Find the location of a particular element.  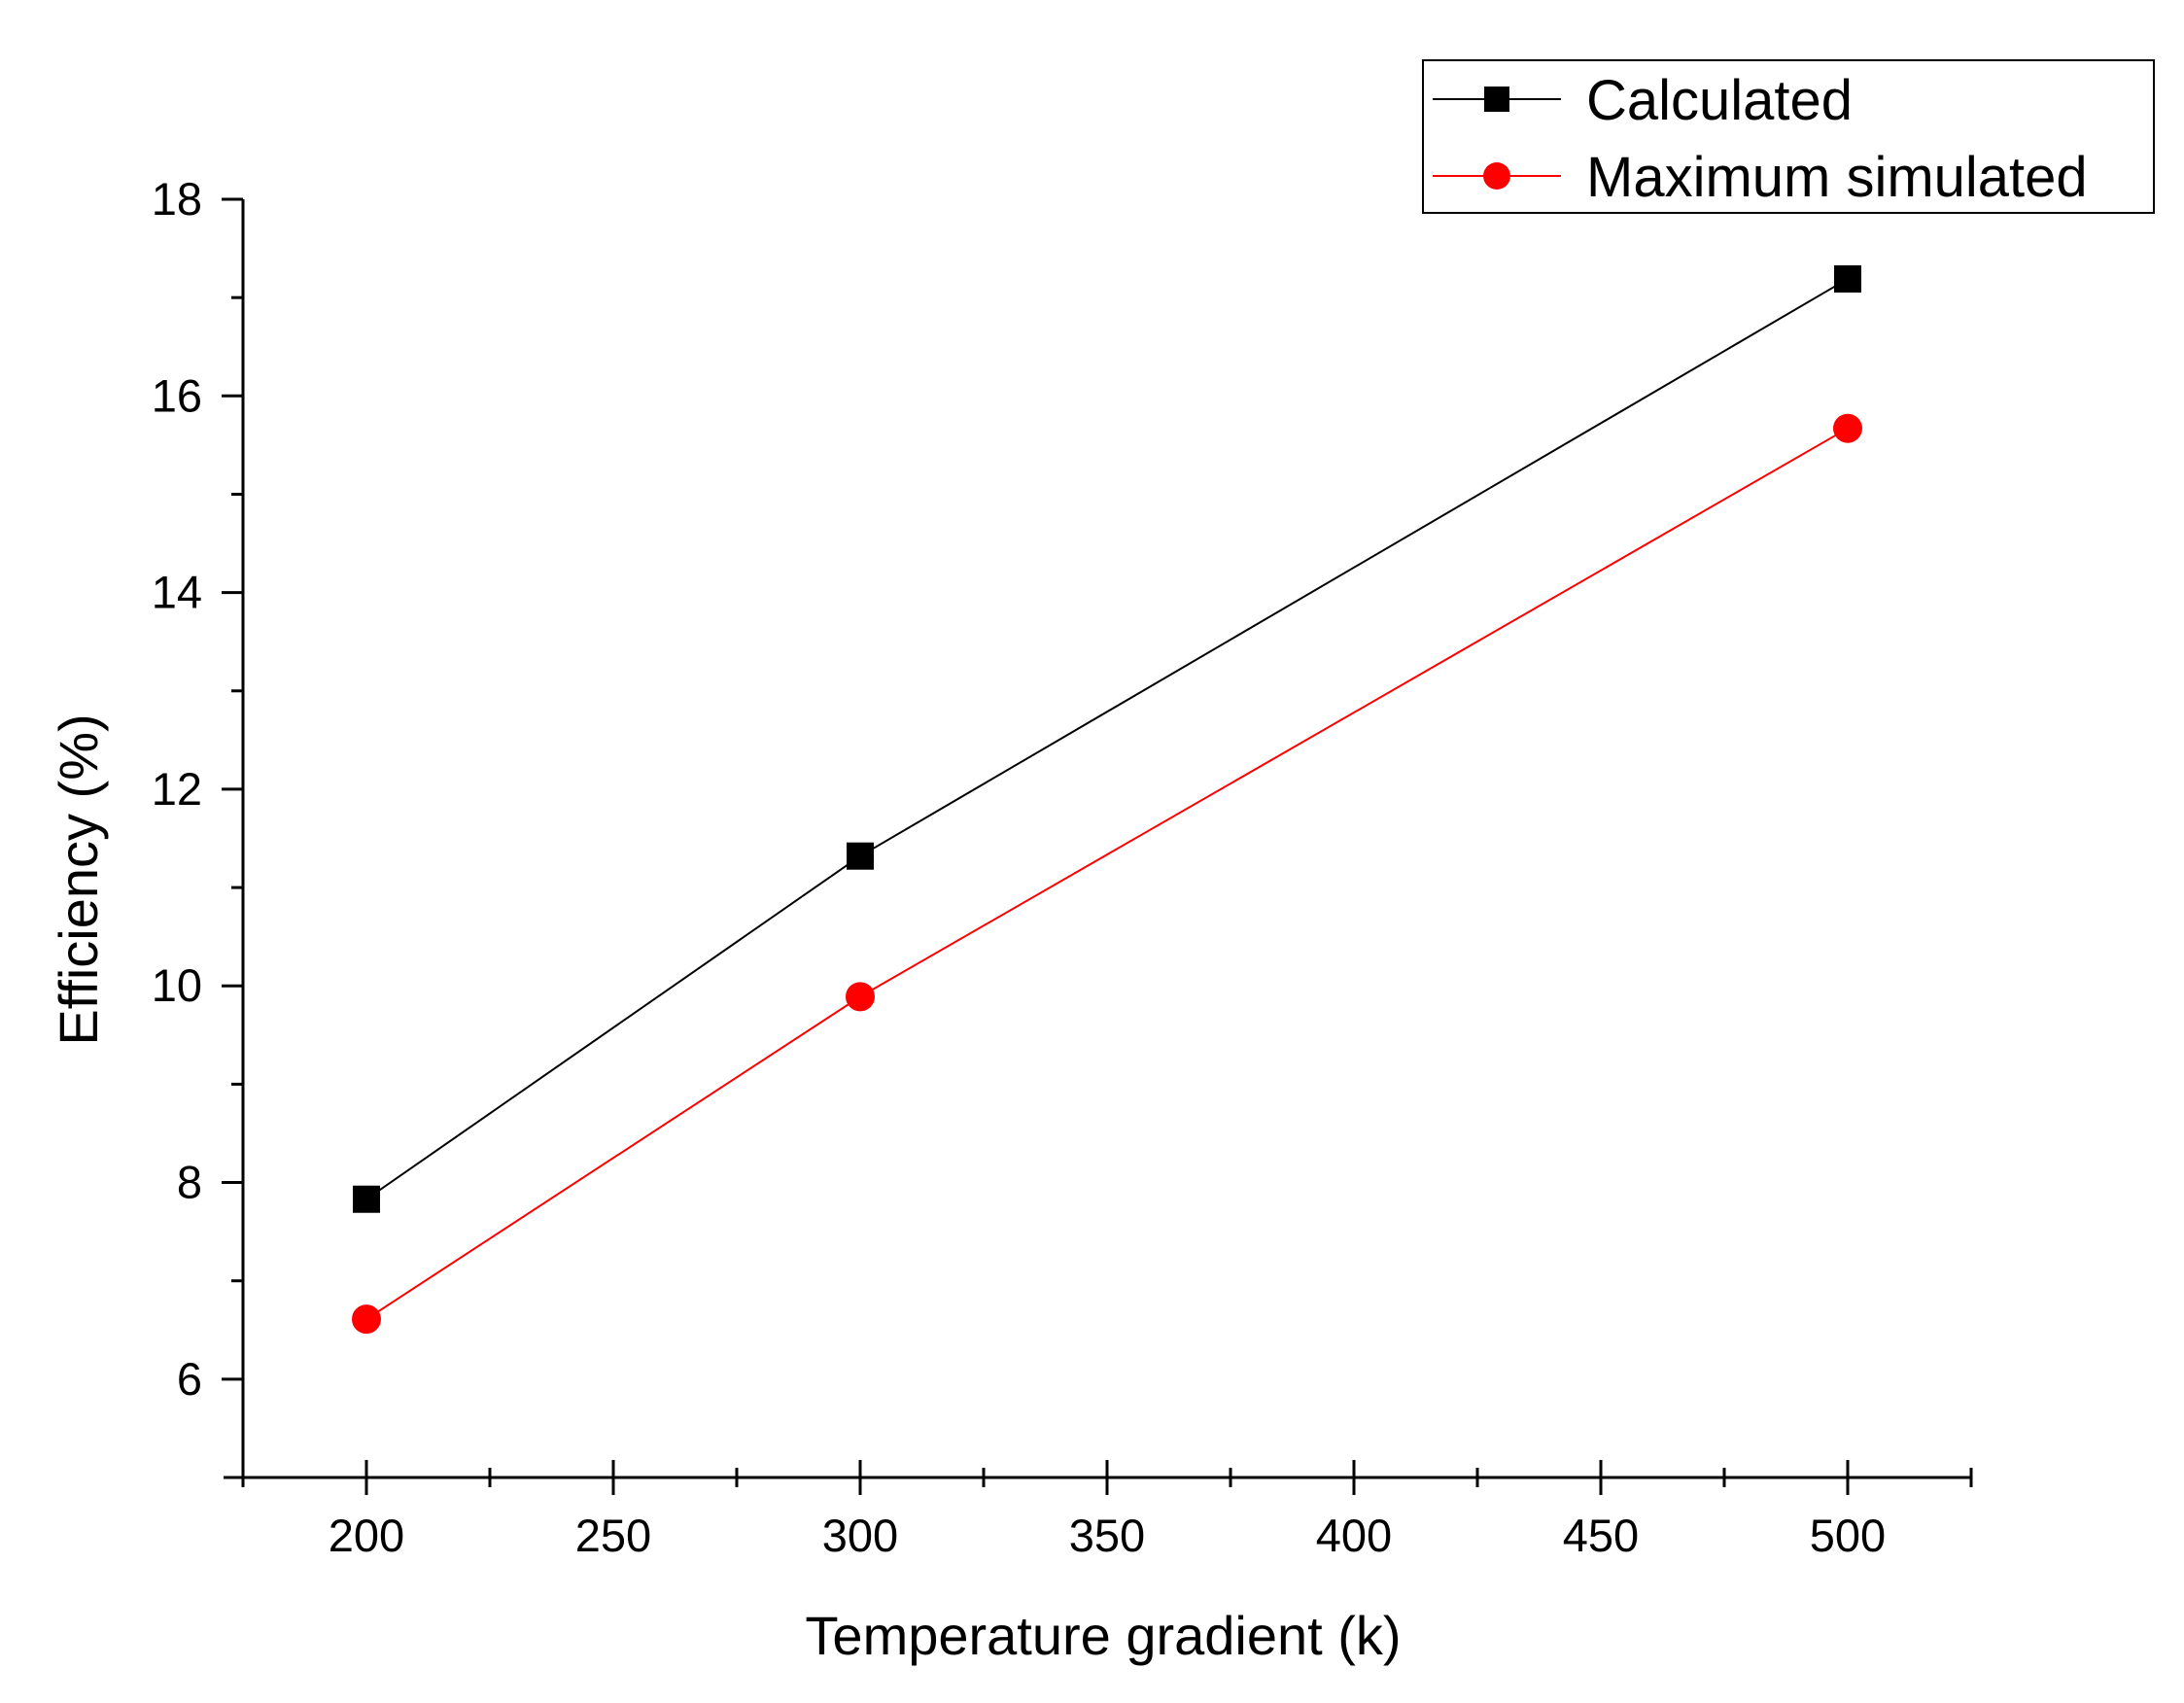

legend-item: Maximum simulated is located at coordinates (1760, 177).